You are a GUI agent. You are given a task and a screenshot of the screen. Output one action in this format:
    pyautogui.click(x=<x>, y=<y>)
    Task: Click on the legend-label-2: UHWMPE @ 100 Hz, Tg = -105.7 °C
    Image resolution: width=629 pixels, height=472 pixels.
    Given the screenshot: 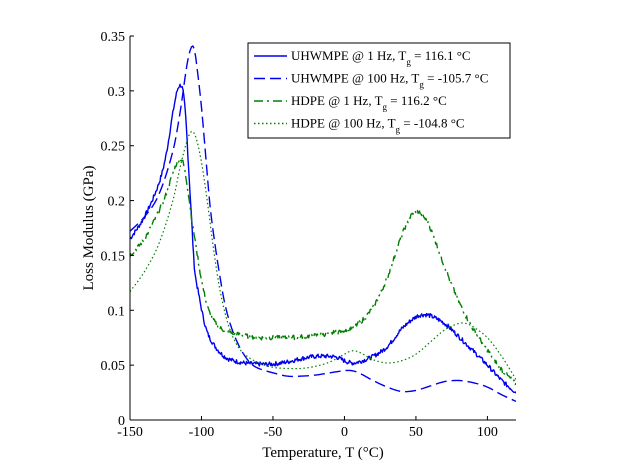 What is the action you would take?
    pyautogui.click(x=389, y=80)
    